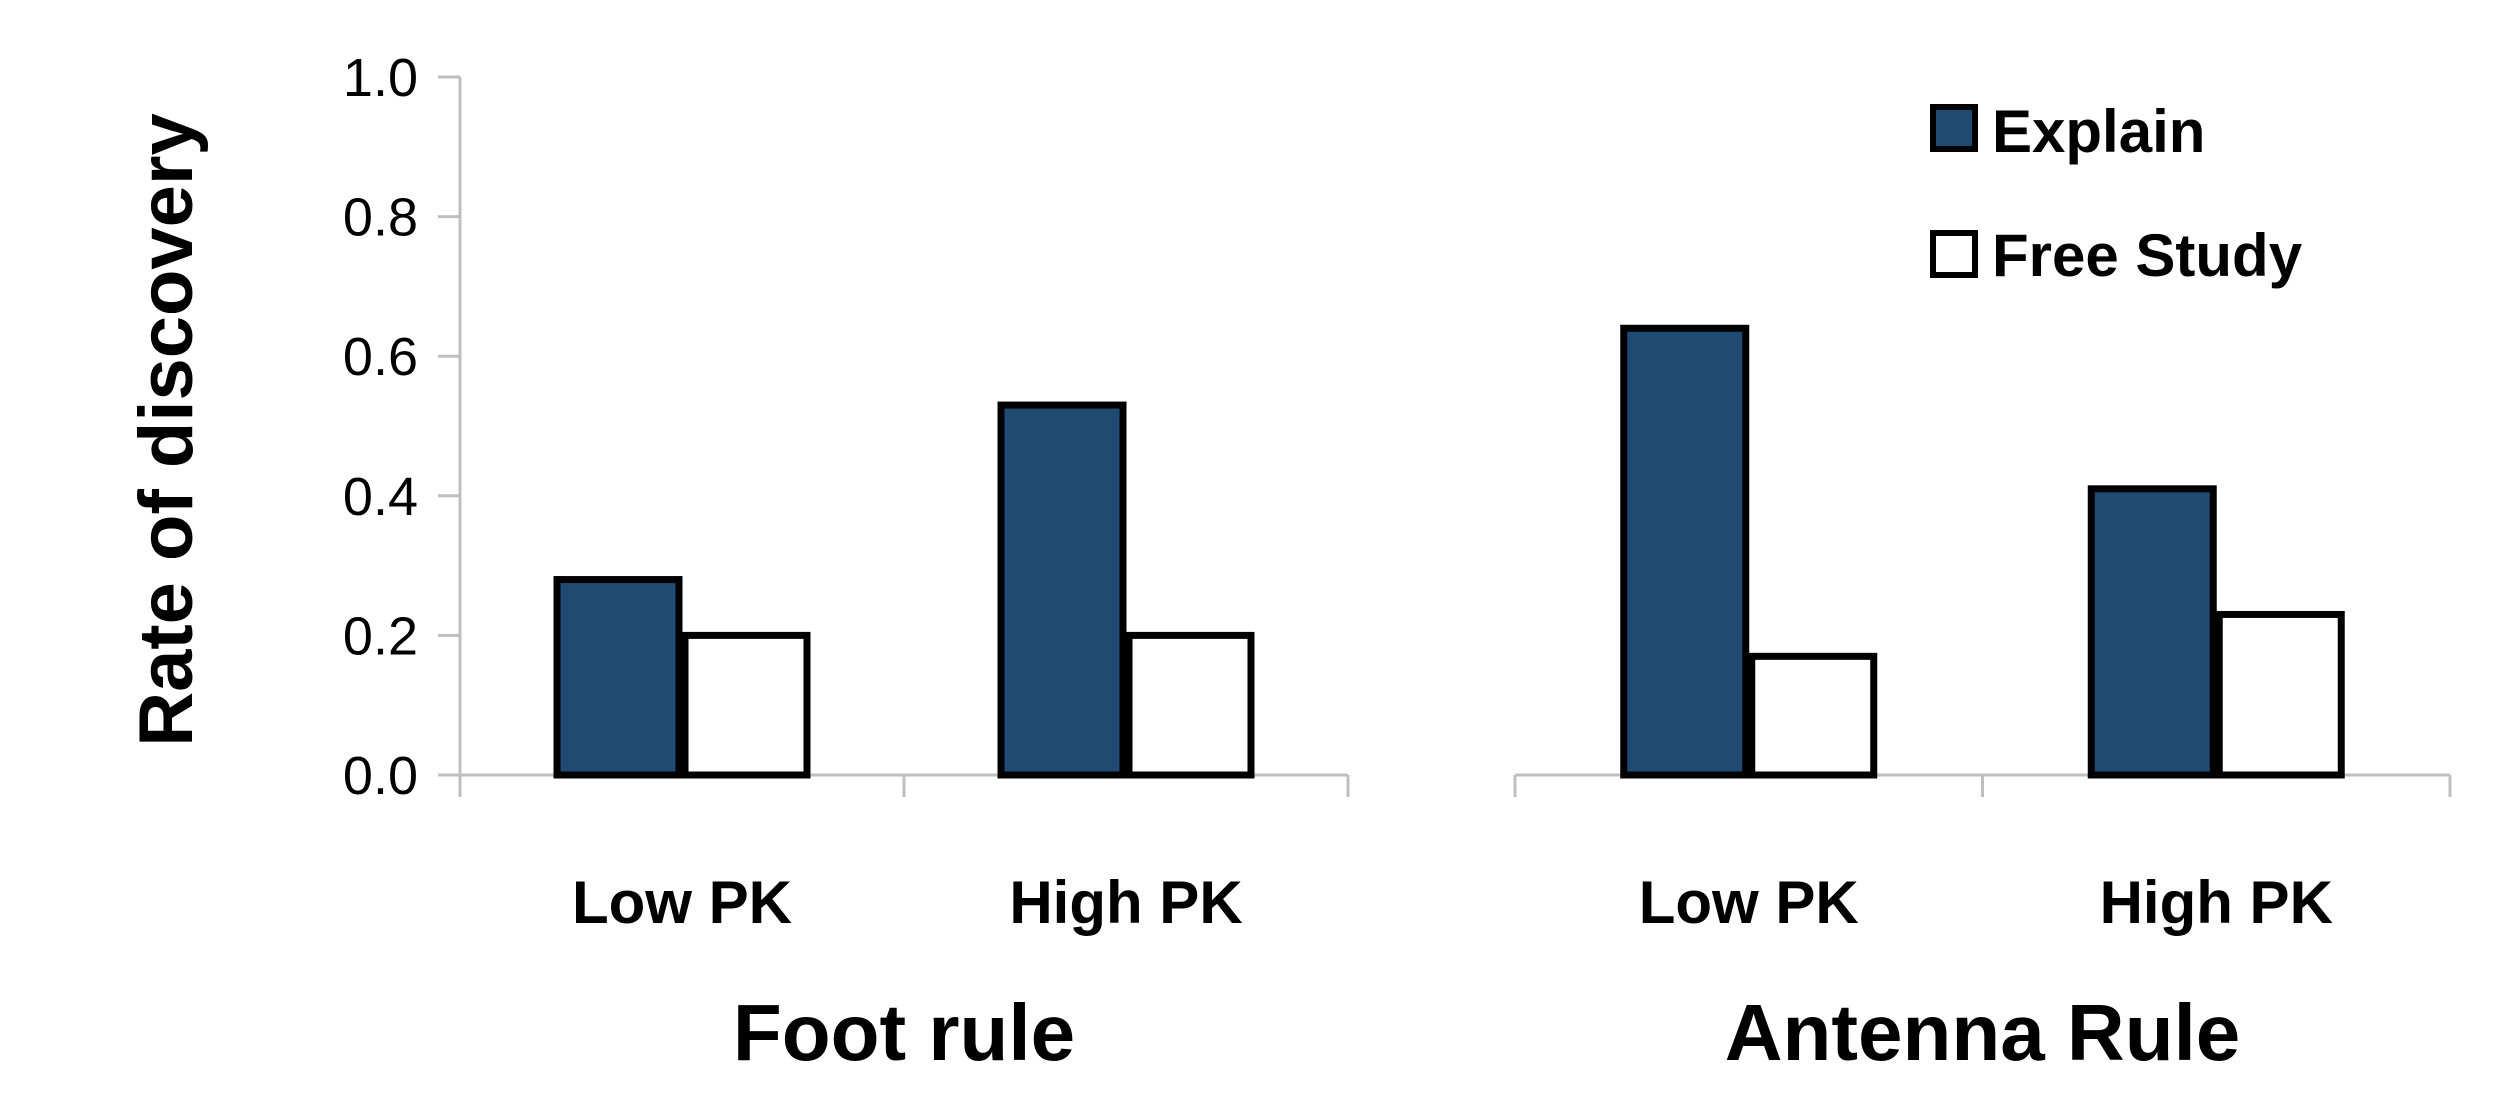  I want to click on y-tick-label: 0.2, so click(380, 636).